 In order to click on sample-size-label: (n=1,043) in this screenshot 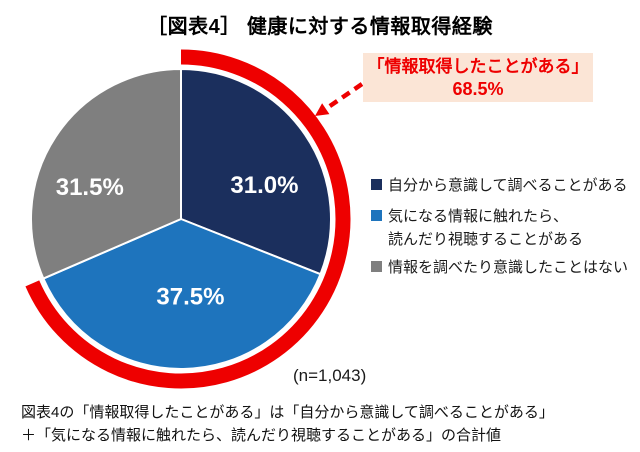, I will do `click(330, 375)`.